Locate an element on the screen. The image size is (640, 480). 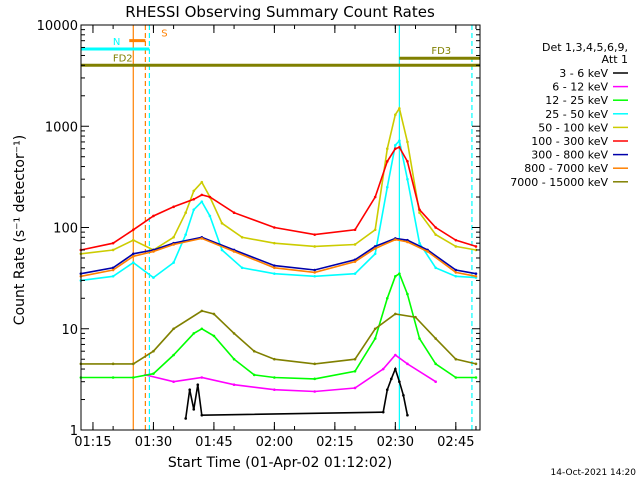
y-axis-label: Count Rate (s⁻¹ detector⁻¹) is located at coordinates (20, 230).